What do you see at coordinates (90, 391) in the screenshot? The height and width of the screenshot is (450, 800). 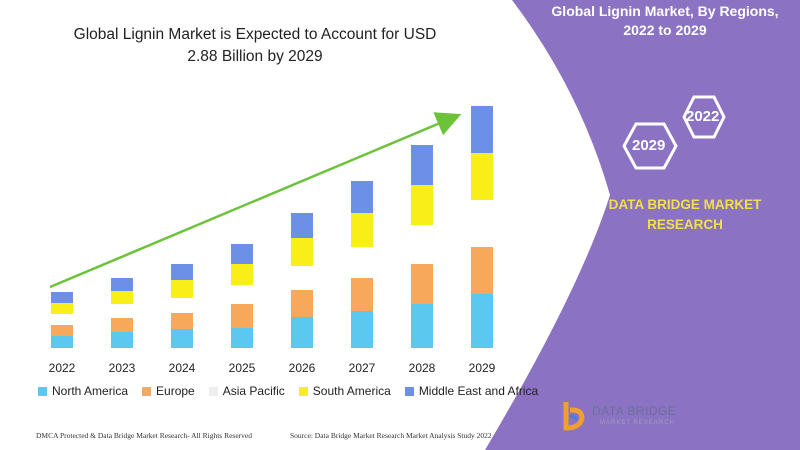 I see `legend-label: North America` at bounding box center [90, 391].